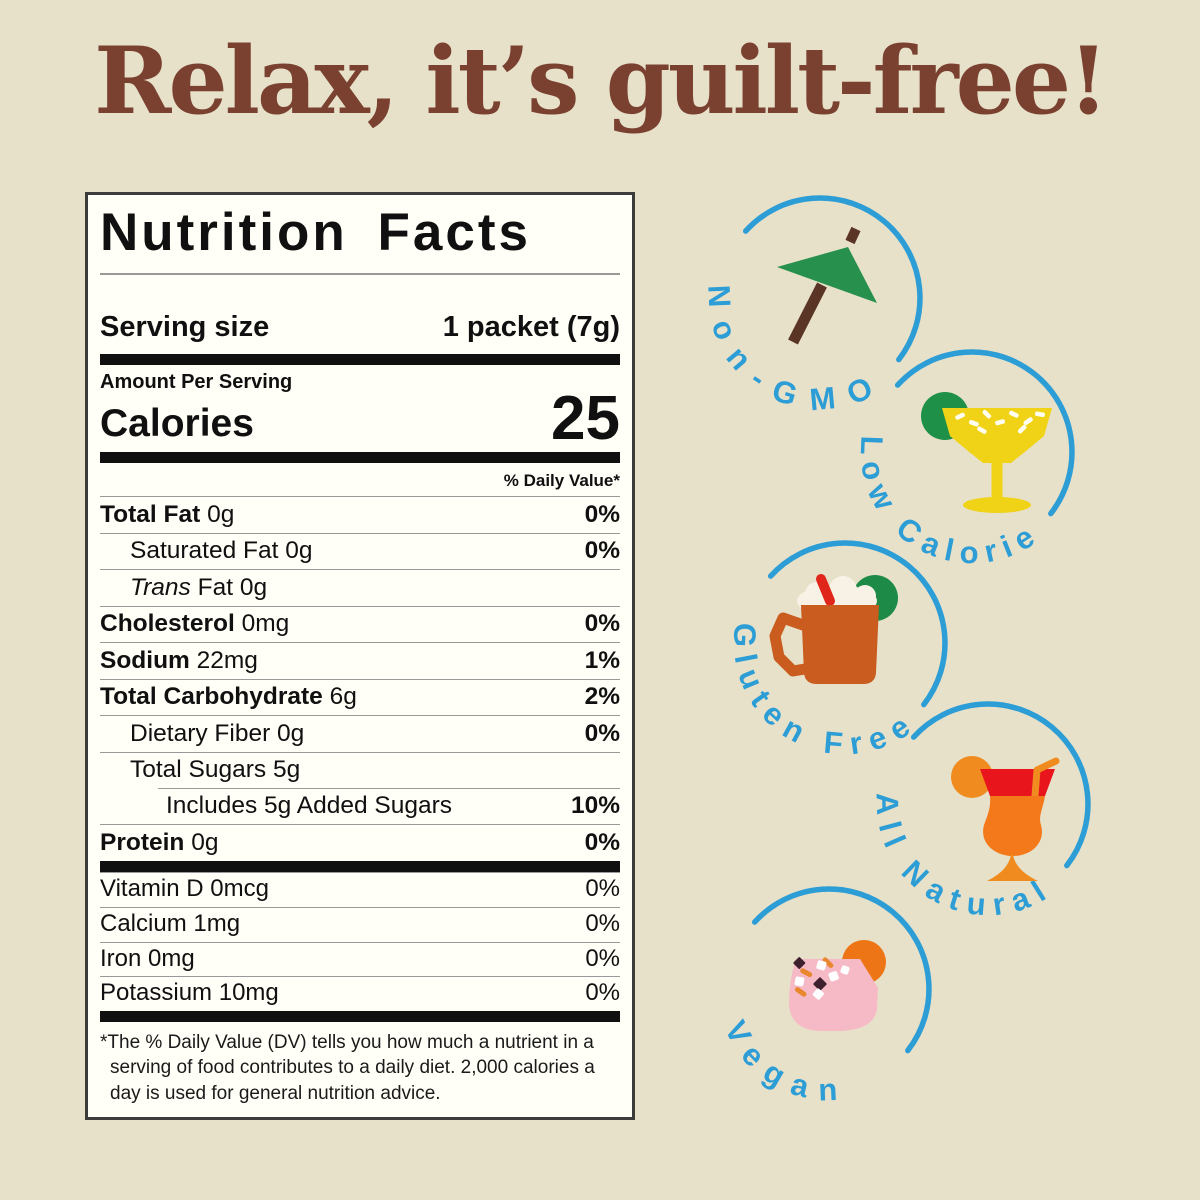 The image size is (1200, 1200). What do you see at coordinates (360, 842) in the screenshot?
I see `nutrient-row: Protein 0g 0%` at bounding box center [360, 842].